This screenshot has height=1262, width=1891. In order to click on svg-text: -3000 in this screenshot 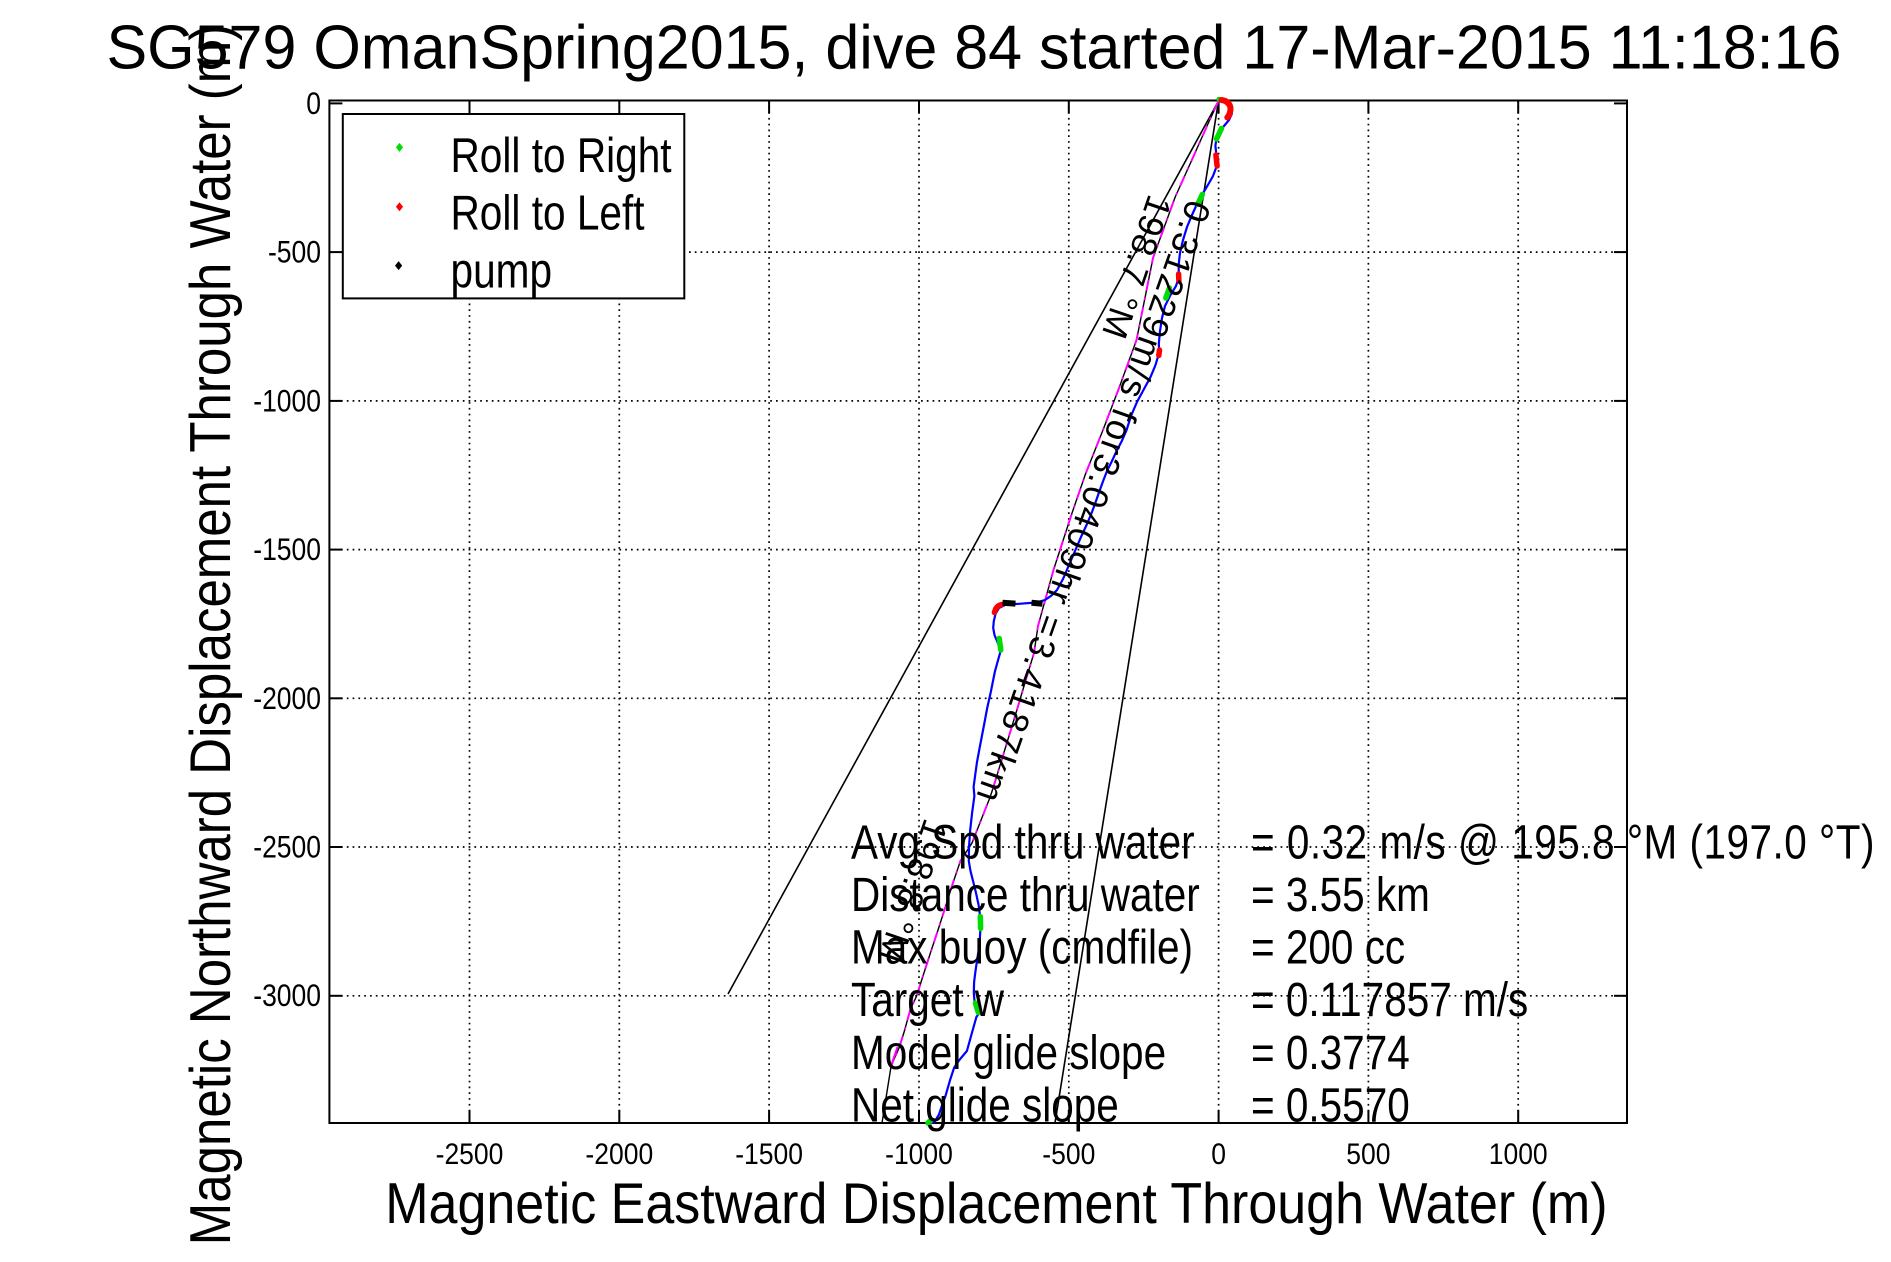, I will do `click(287, 996)`.